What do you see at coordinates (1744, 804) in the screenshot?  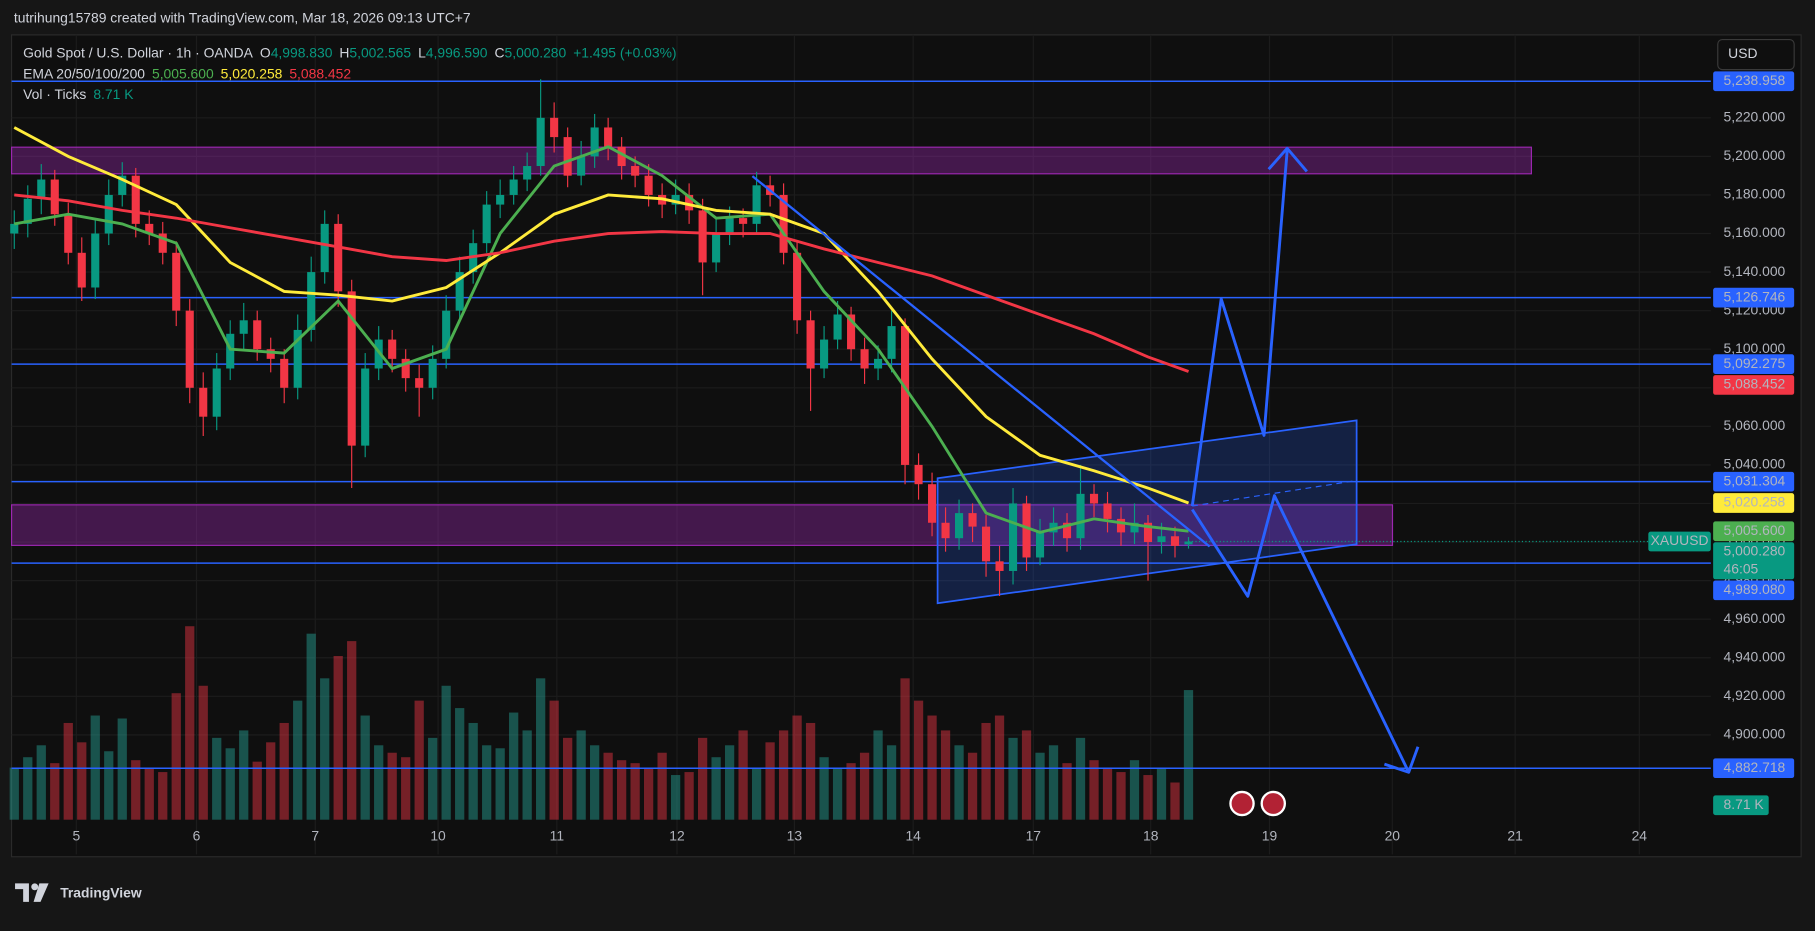 I see `volume-tag: 8.71 K` at bounding box center [1744, 804].